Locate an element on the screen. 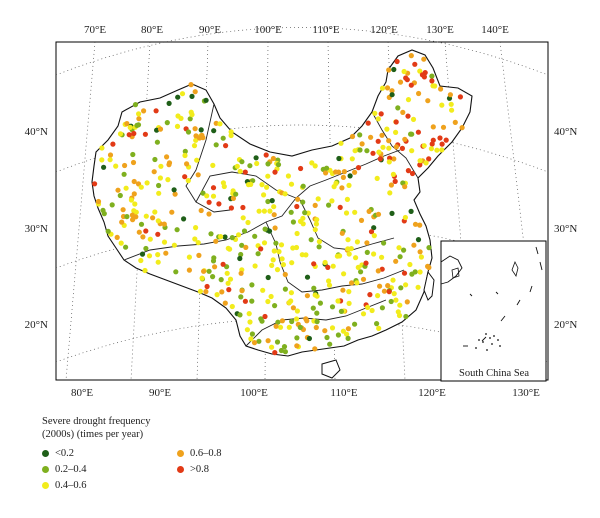 Image resolution: width=600 pixels, height=518 pixels. border-tibet is located at coordinates (195, 241).